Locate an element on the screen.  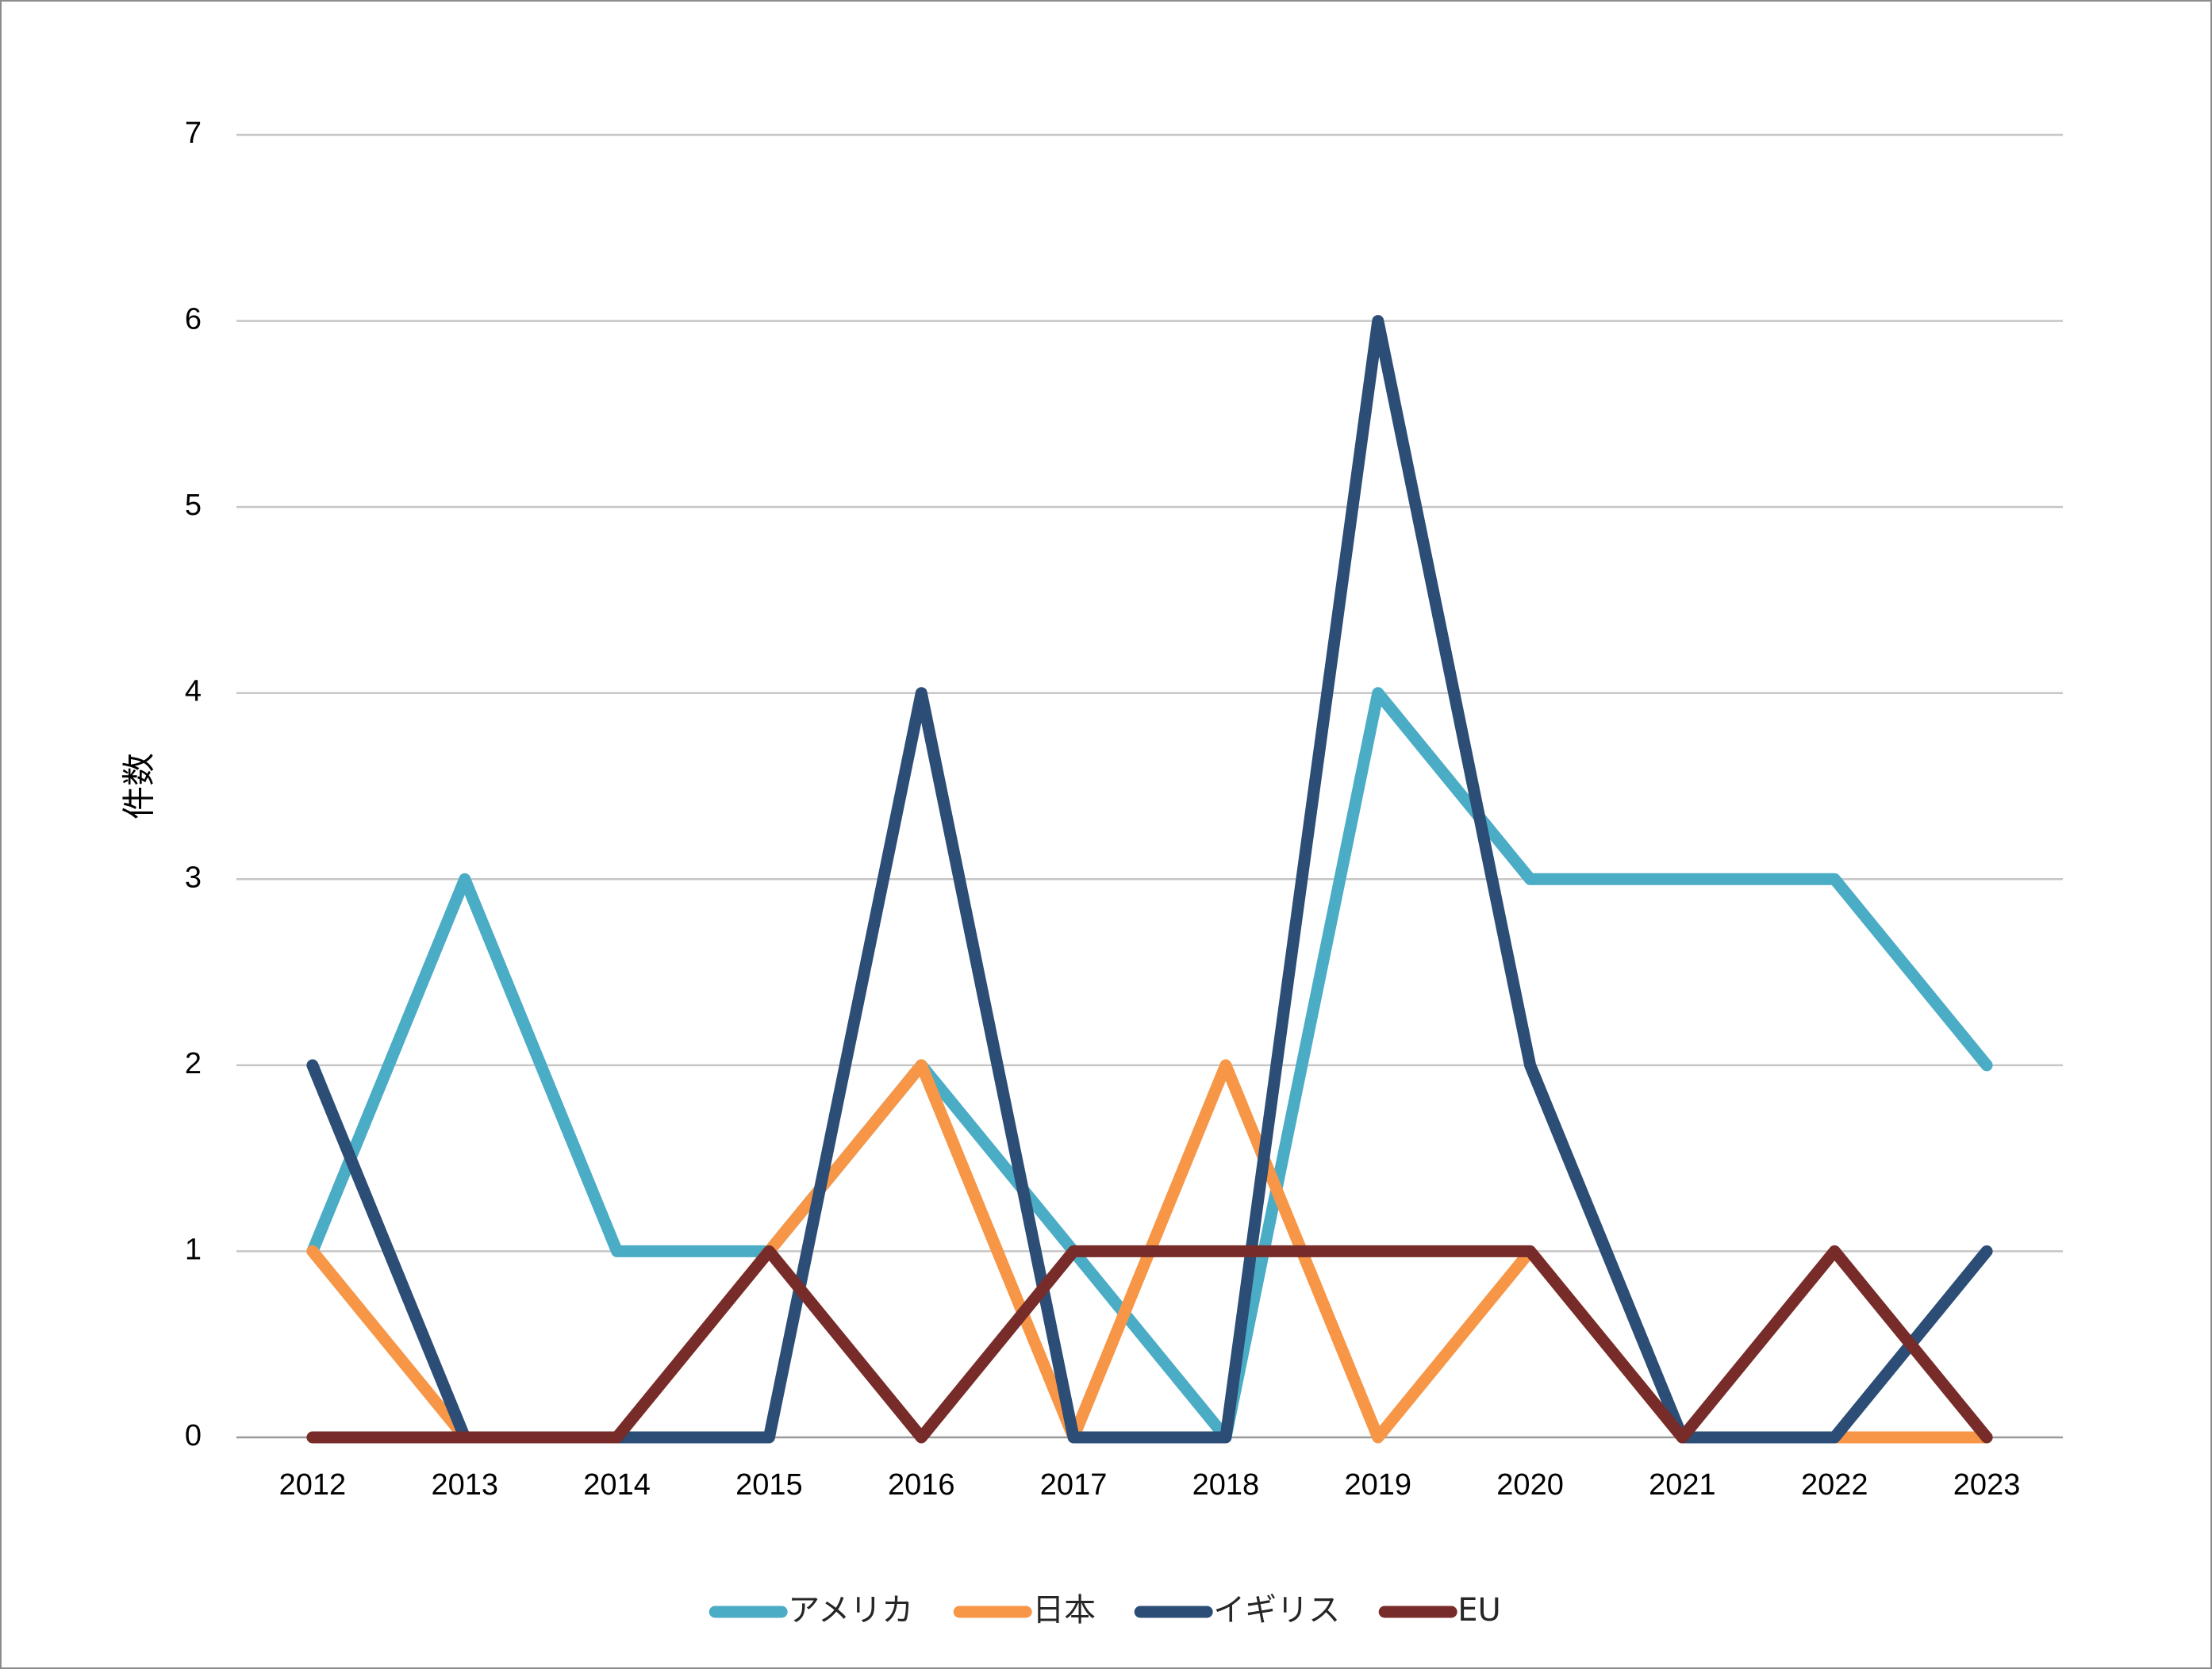
legend-item: イギリス is located at coordinates (1237, 1610).